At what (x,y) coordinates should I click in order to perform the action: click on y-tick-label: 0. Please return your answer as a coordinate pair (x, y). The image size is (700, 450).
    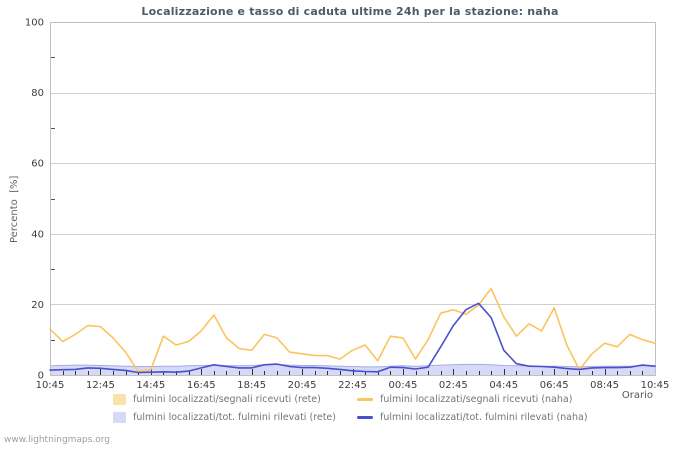
    Looking at the image, I should click on (41, 376).